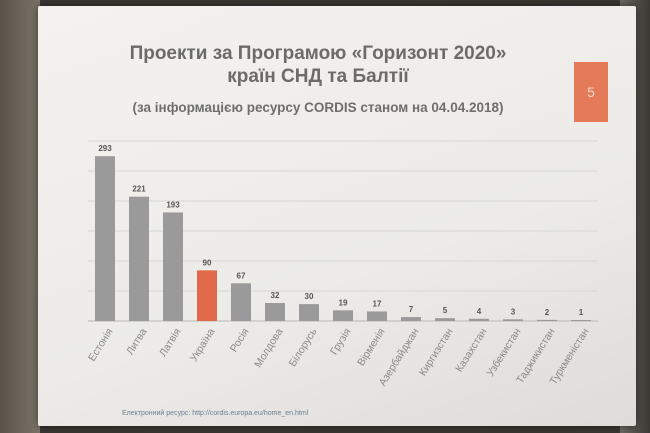  Describe the element at coordinates (137, 341) in the screenshot. I see `category-label-2: Литва` at that location.